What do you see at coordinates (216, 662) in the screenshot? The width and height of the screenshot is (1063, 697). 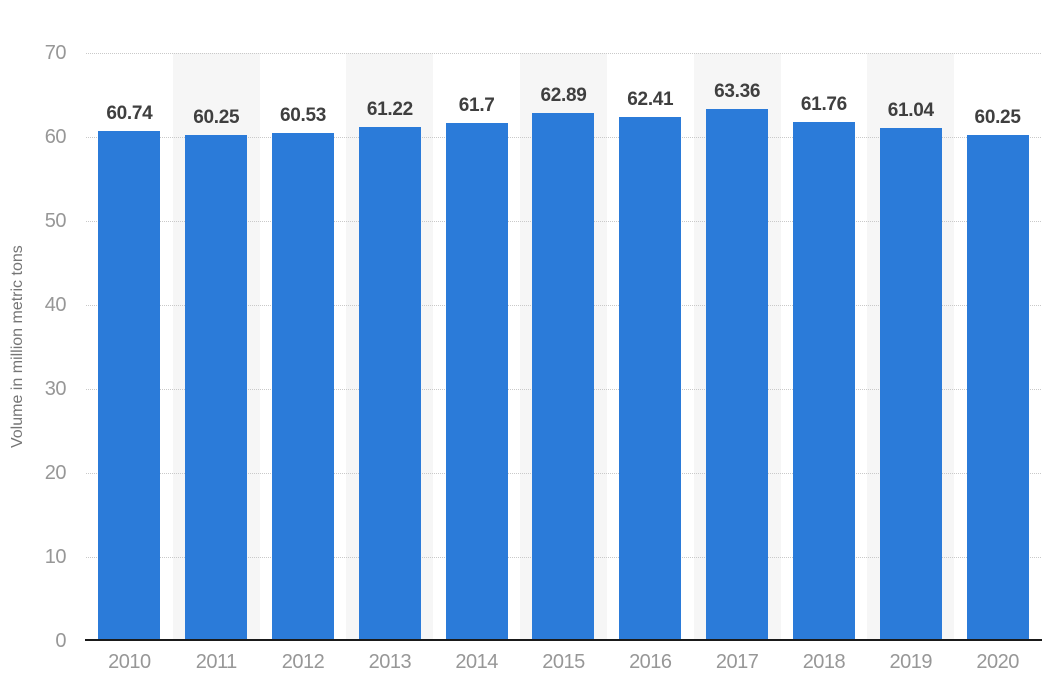 I see `x-axis-label: 2011` at bounding box center [216, 662].